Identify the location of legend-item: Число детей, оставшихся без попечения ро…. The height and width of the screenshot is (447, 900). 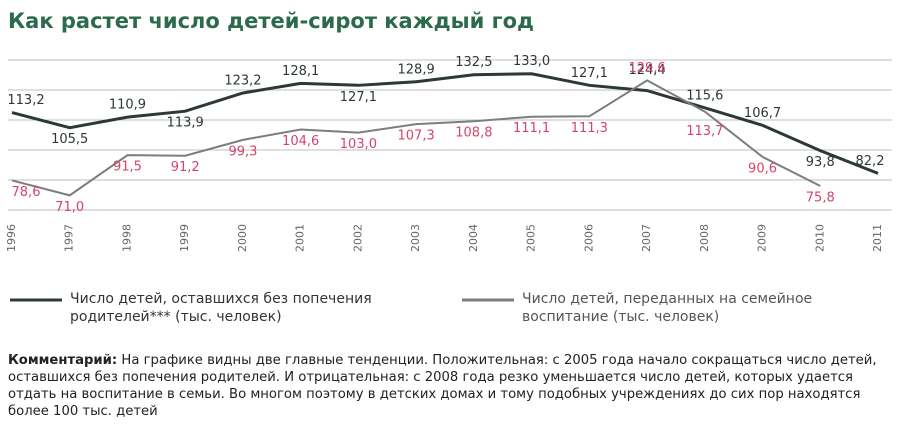
(205, 308).